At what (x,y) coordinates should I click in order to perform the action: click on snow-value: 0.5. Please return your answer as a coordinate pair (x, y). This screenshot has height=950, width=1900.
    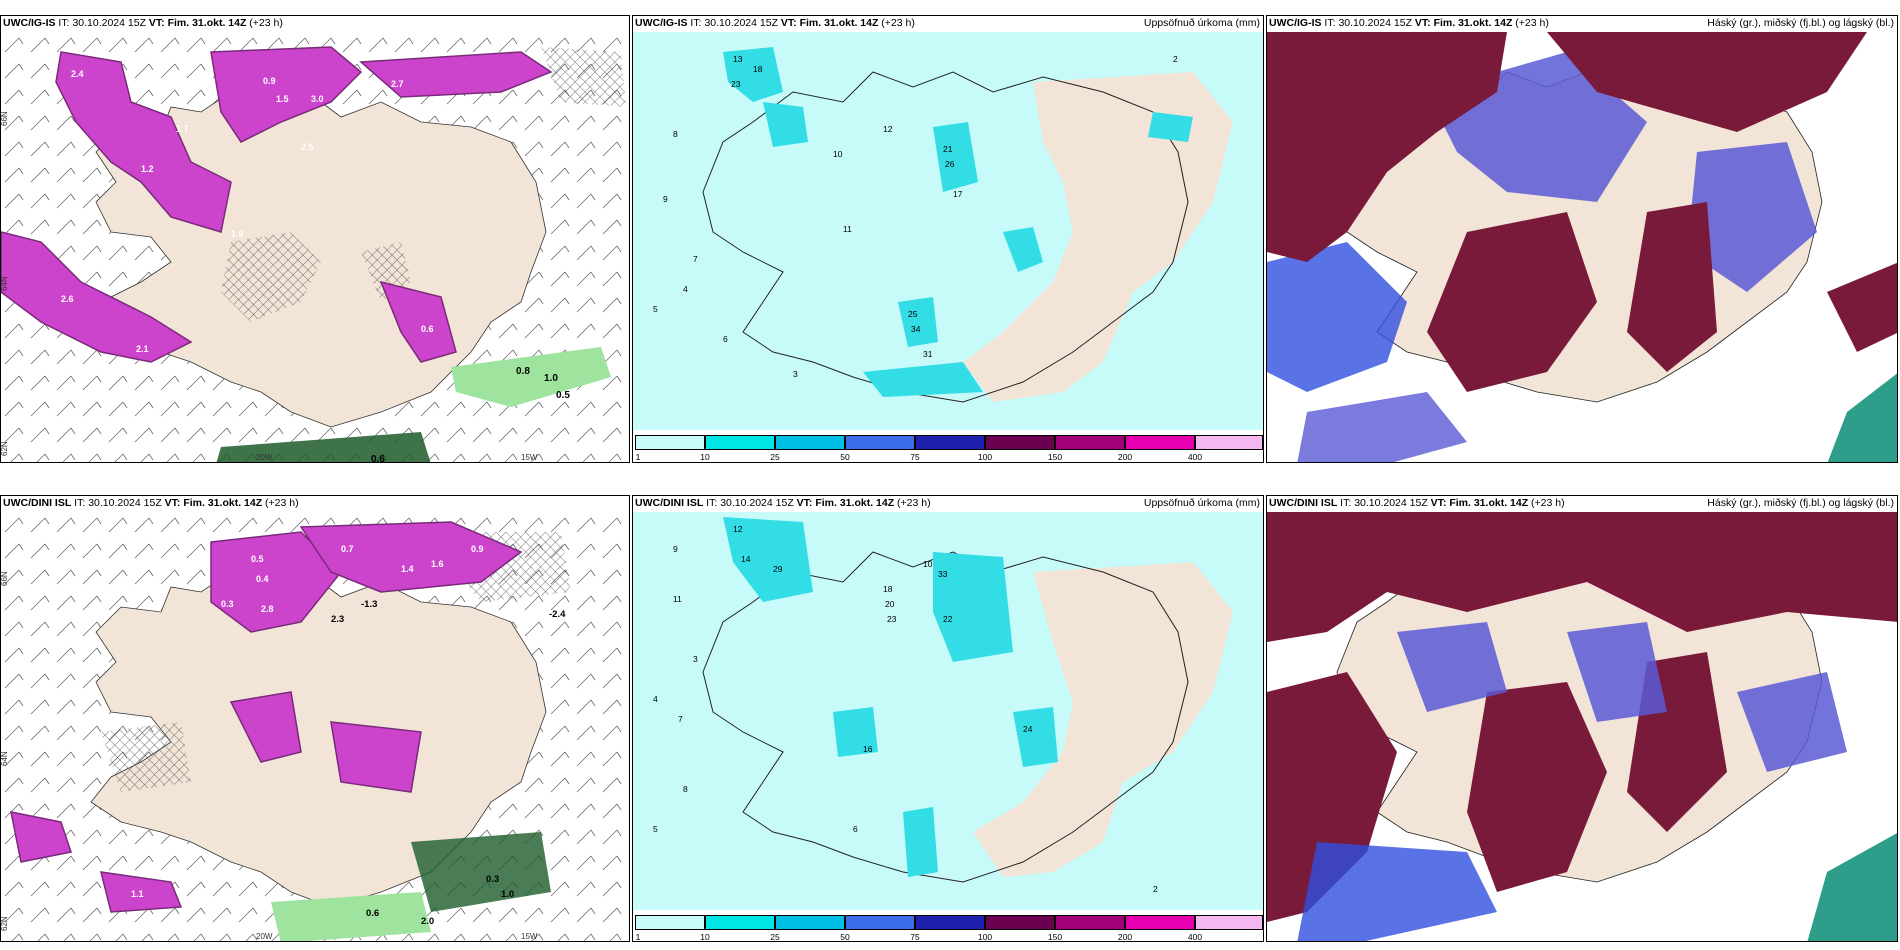
    Looking at the image, I should click on (257, 559).